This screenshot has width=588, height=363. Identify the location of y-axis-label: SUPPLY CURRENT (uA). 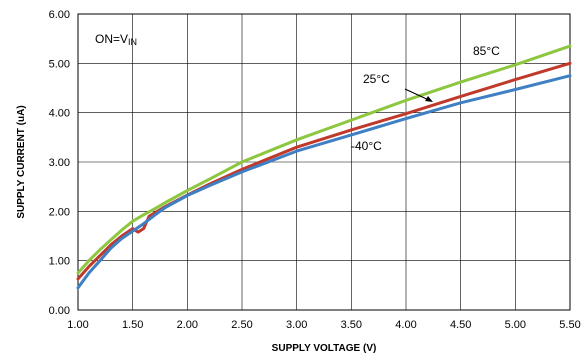
(21, 161).